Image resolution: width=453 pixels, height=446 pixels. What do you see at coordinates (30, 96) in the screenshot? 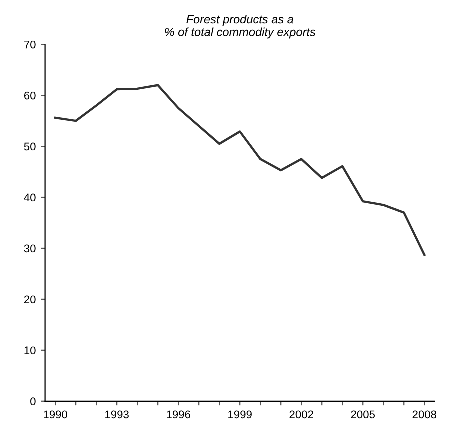
I see `y-tick-label: 60` at bounding box center [30, 96].